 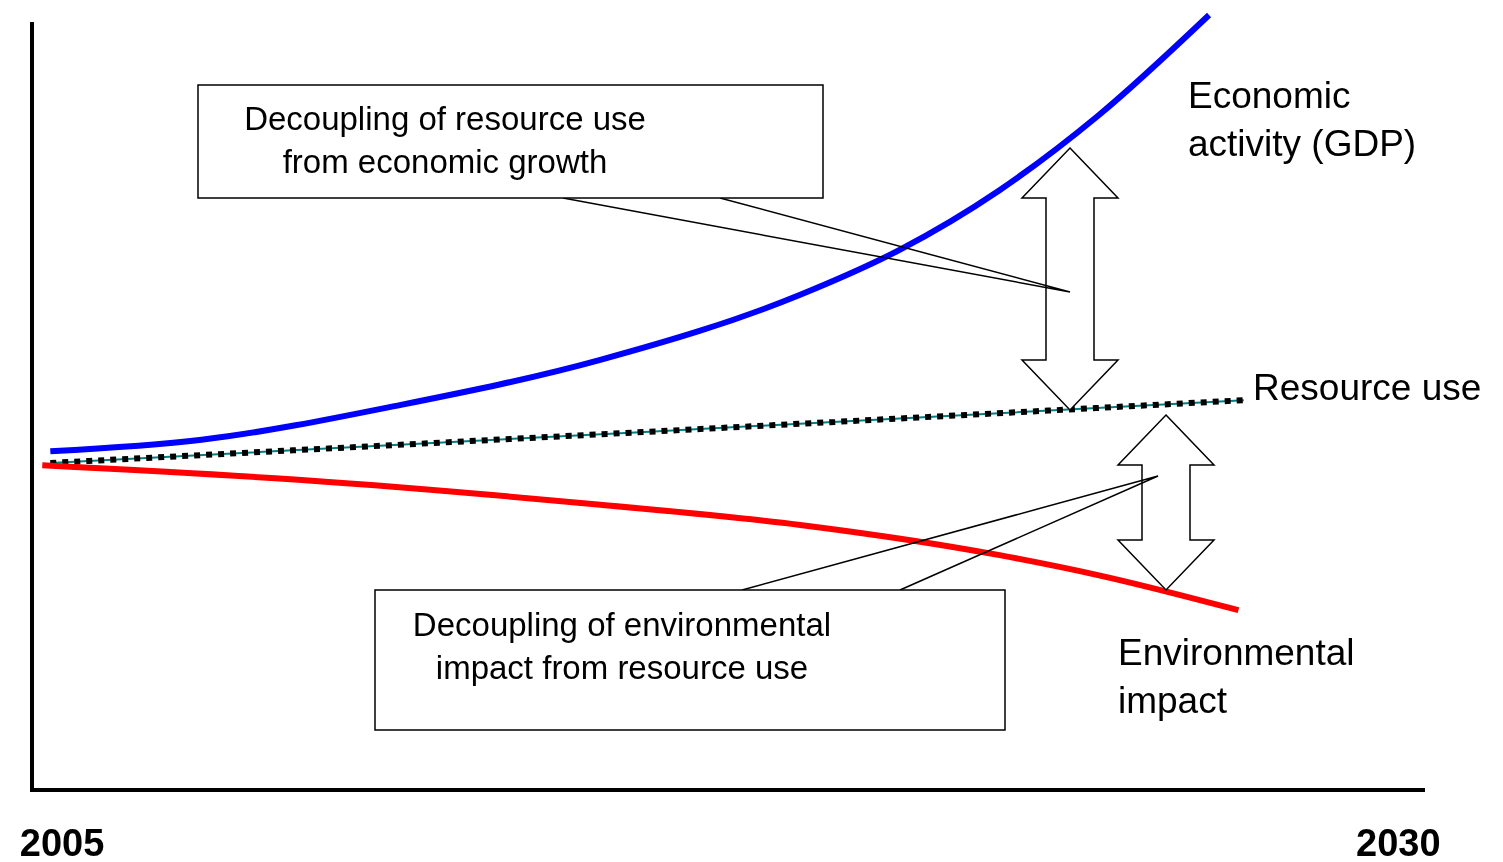 What do you see at coordinates (62, 842) in the screenshot?
I see `x-tick-label: 2005` at bounding box center [62, 842].